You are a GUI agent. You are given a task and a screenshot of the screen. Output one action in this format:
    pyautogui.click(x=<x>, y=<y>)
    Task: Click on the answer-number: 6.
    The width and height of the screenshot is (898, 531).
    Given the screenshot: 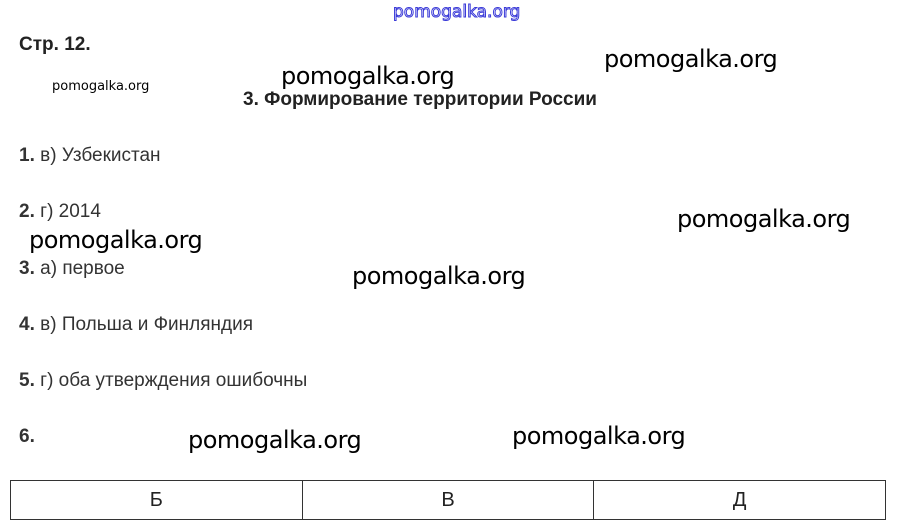 What is the action you would take?
    pyautogui.click(x=27, y=436)
    